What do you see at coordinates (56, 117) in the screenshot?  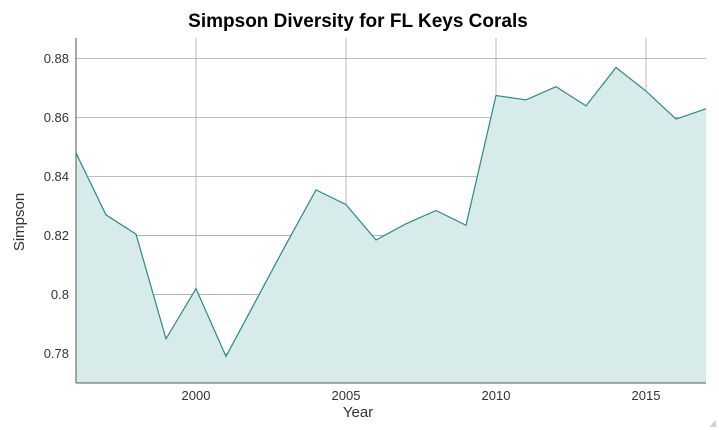 I see `y-tick-label: 0.86` at bounding box center [56, 117].